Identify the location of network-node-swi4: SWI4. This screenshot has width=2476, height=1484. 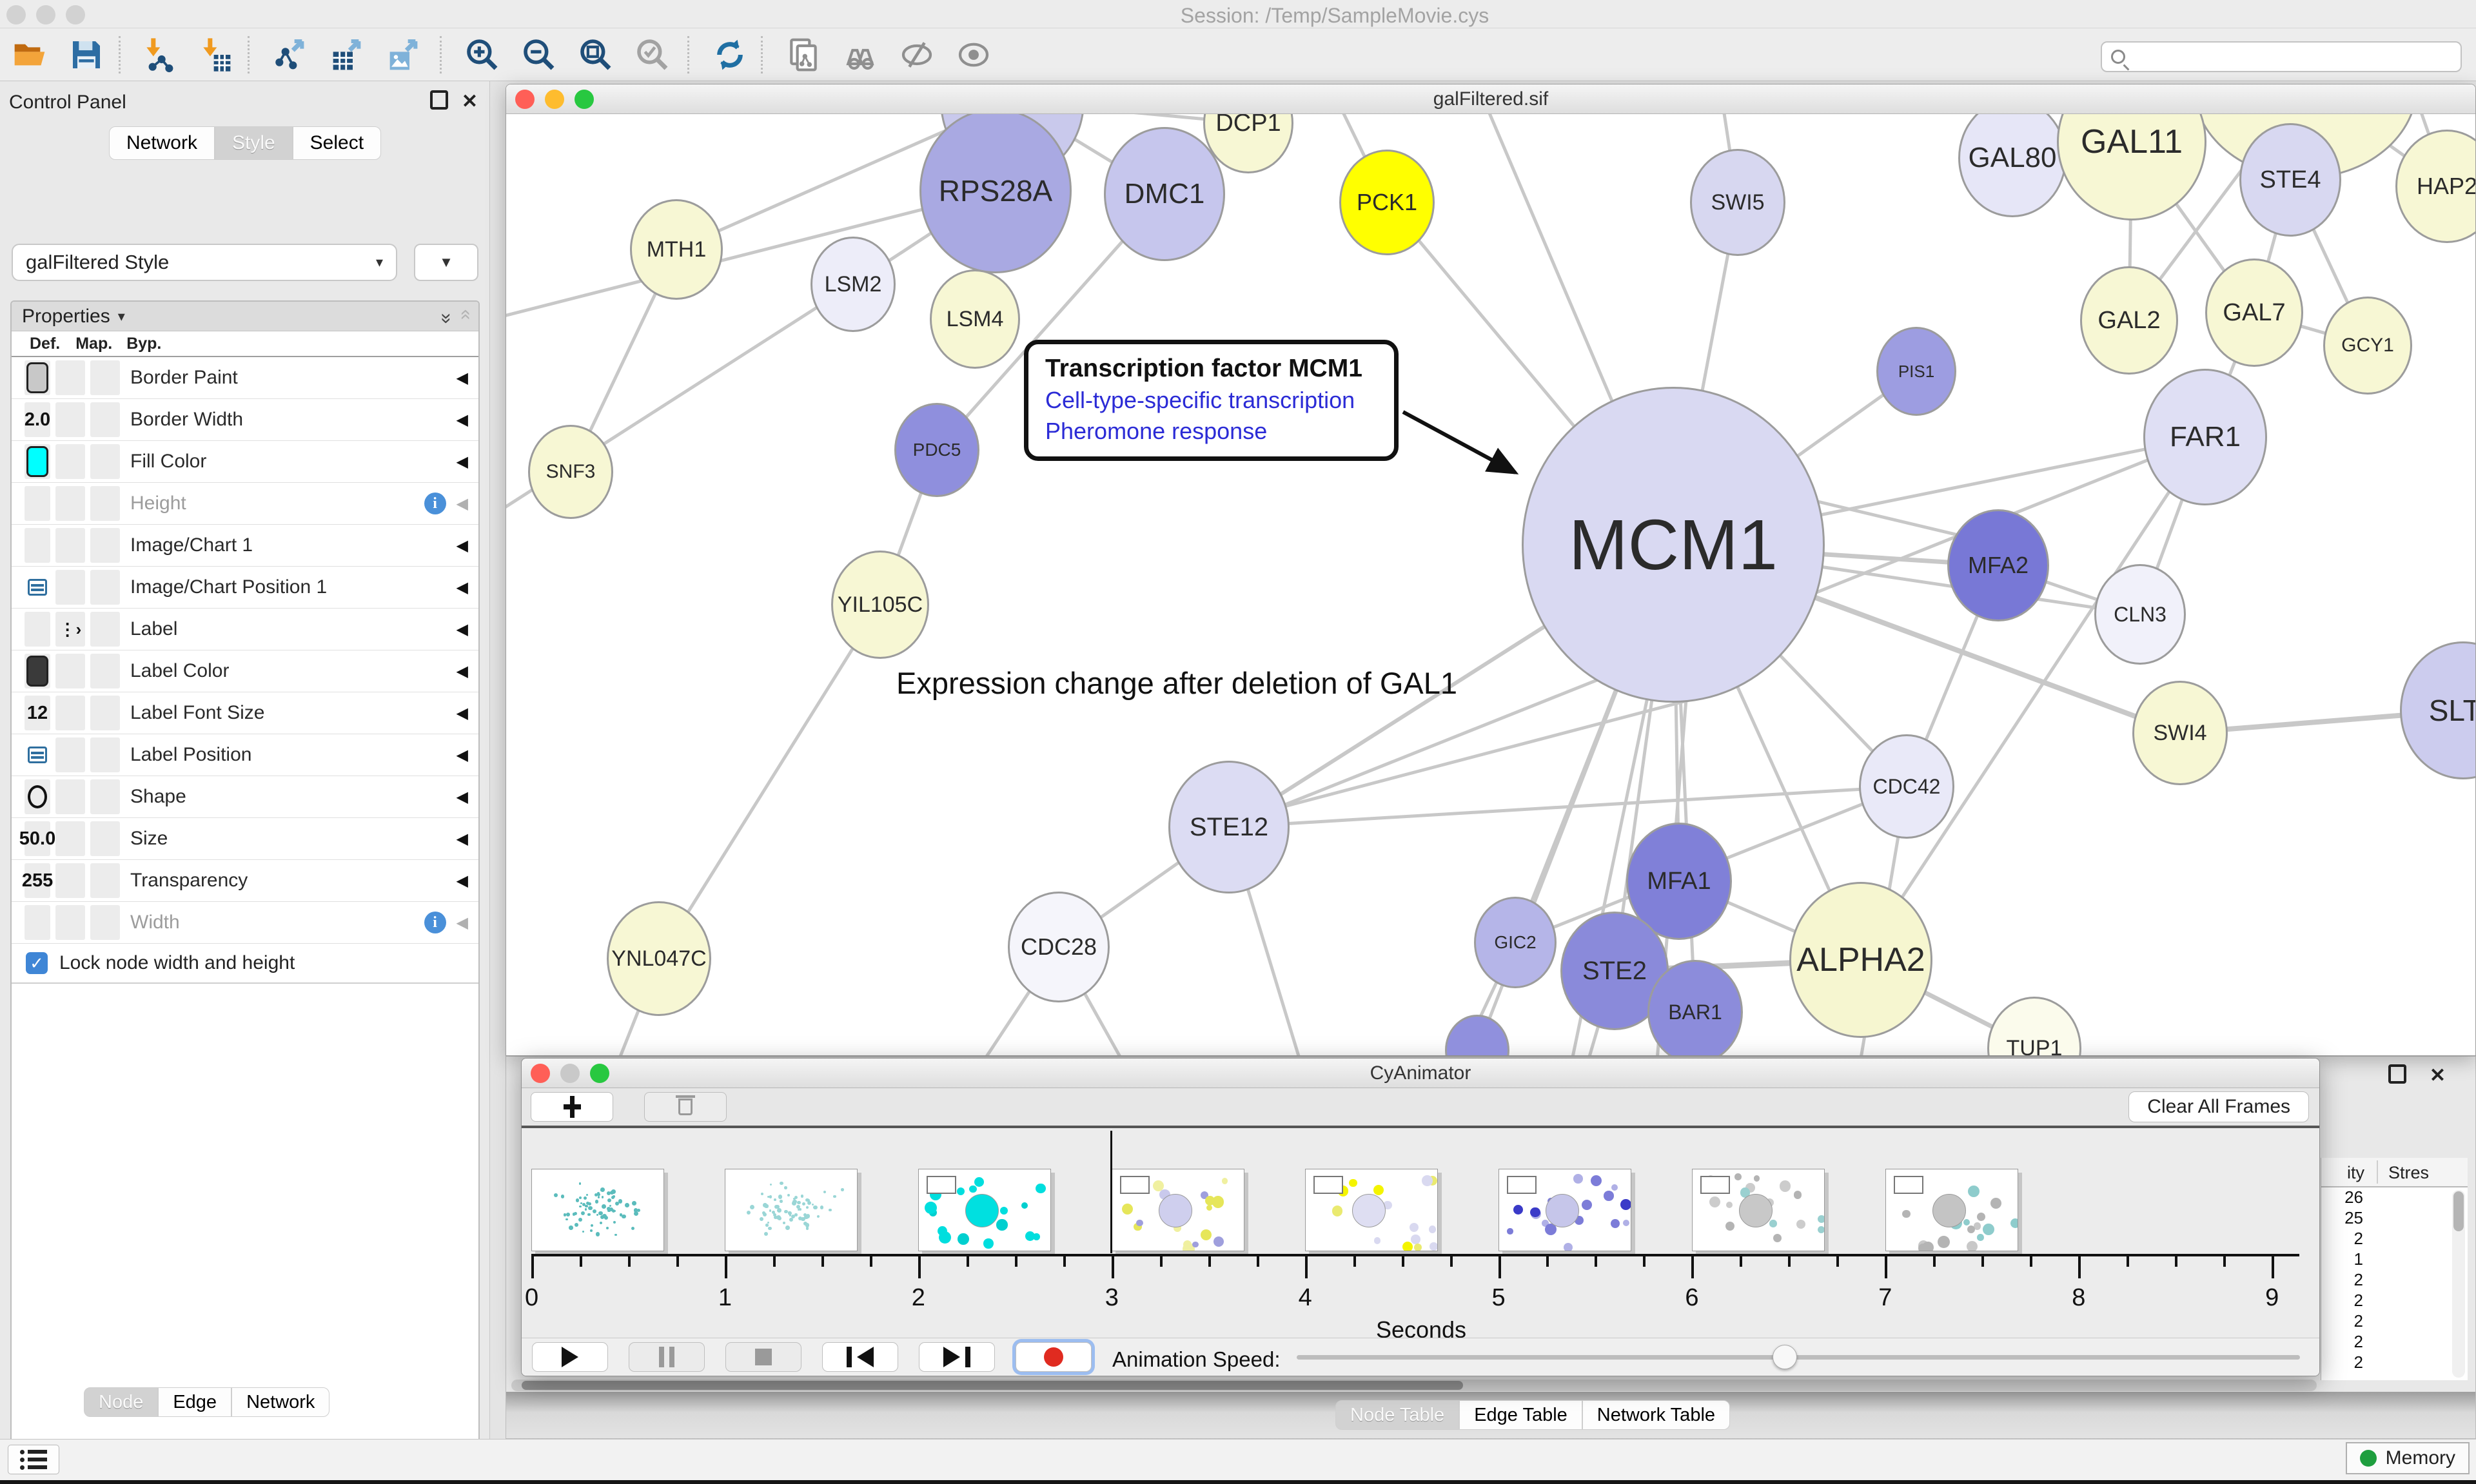
(2180, 733).